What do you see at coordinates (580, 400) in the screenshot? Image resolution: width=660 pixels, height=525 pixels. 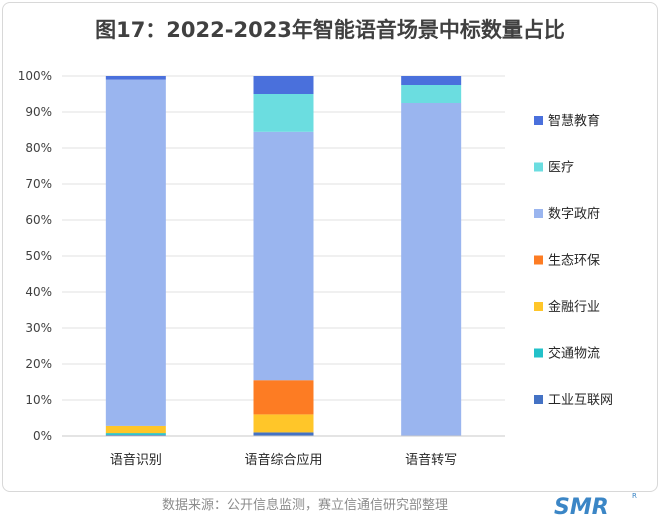 I see `legend-label: 工业互联网` at bounding box center [580, 400].